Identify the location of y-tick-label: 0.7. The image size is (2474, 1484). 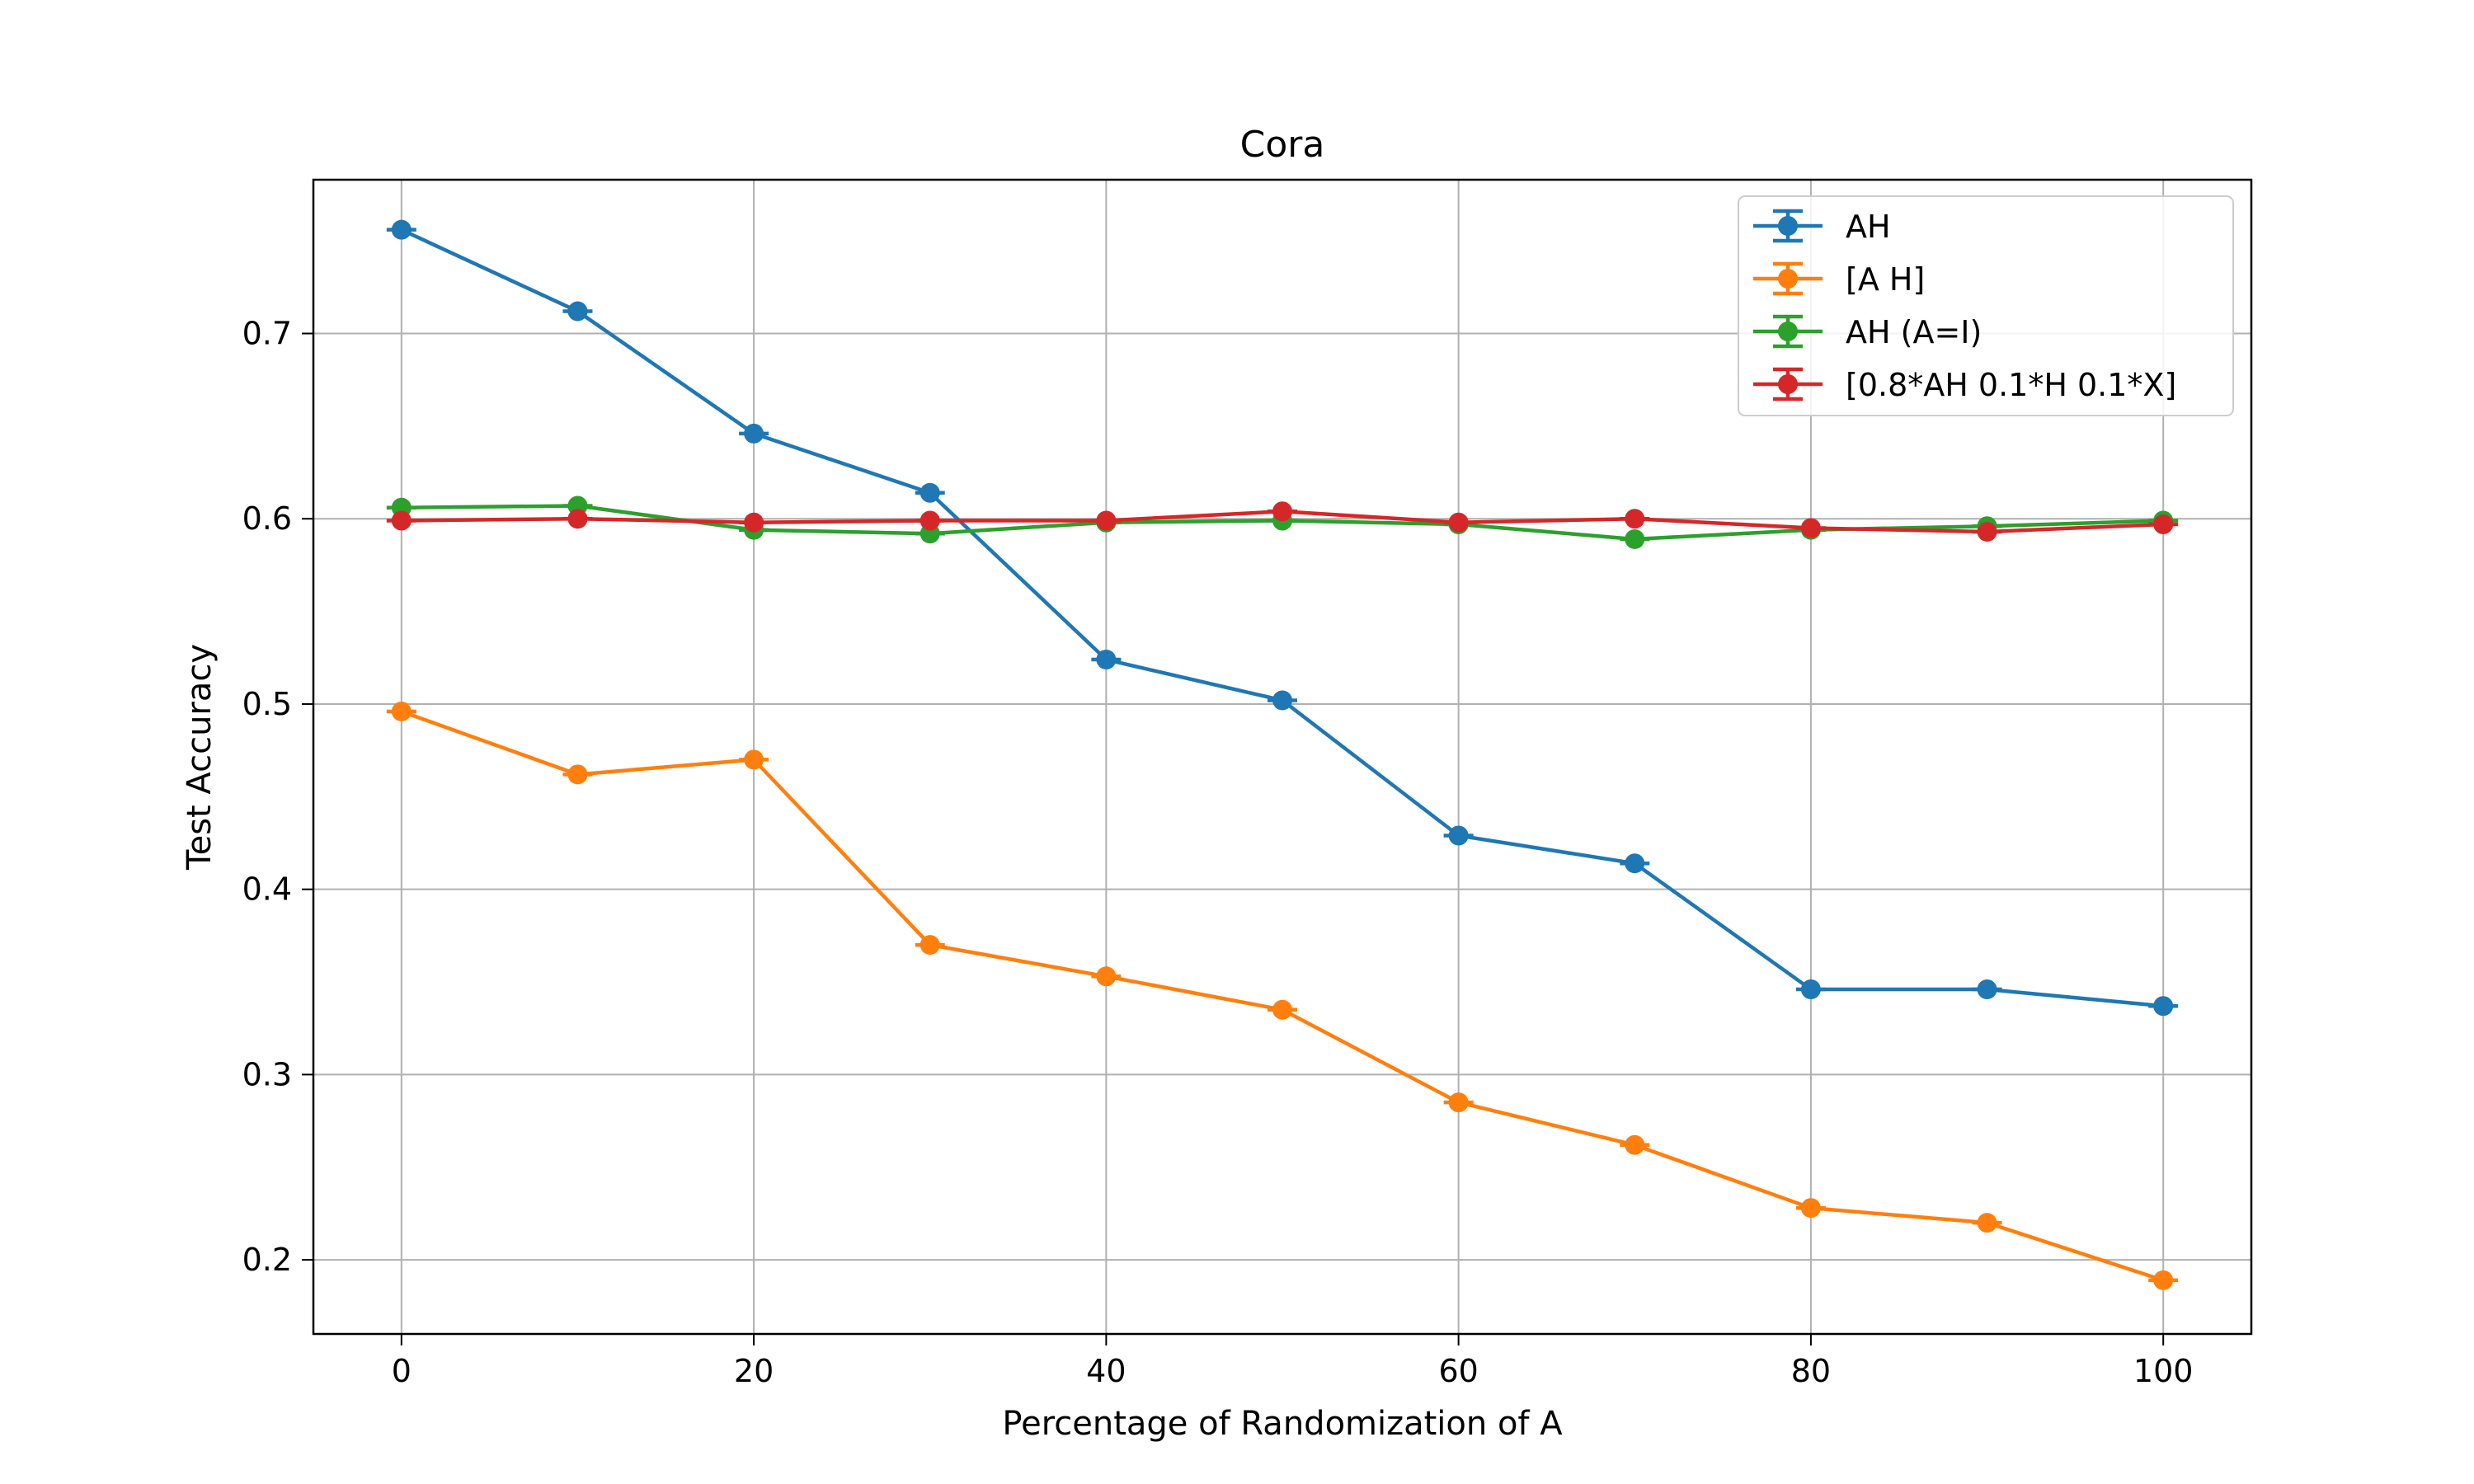
(267, 334).